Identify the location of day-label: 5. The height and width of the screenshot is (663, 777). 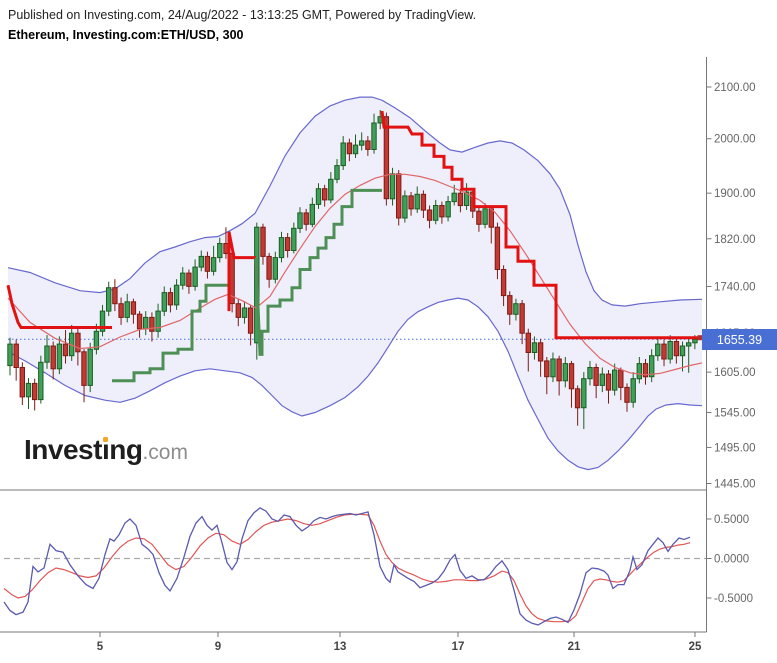
(100, 647).